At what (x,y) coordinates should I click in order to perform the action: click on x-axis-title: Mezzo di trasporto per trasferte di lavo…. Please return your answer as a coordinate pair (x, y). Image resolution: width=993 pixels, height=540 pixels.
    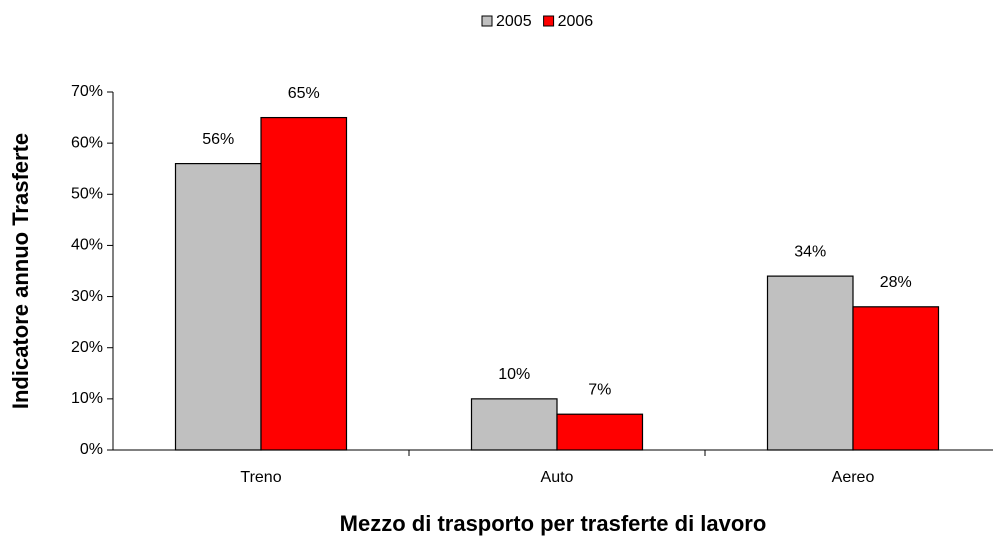
    Looking at the image, I should click on (553, 523).